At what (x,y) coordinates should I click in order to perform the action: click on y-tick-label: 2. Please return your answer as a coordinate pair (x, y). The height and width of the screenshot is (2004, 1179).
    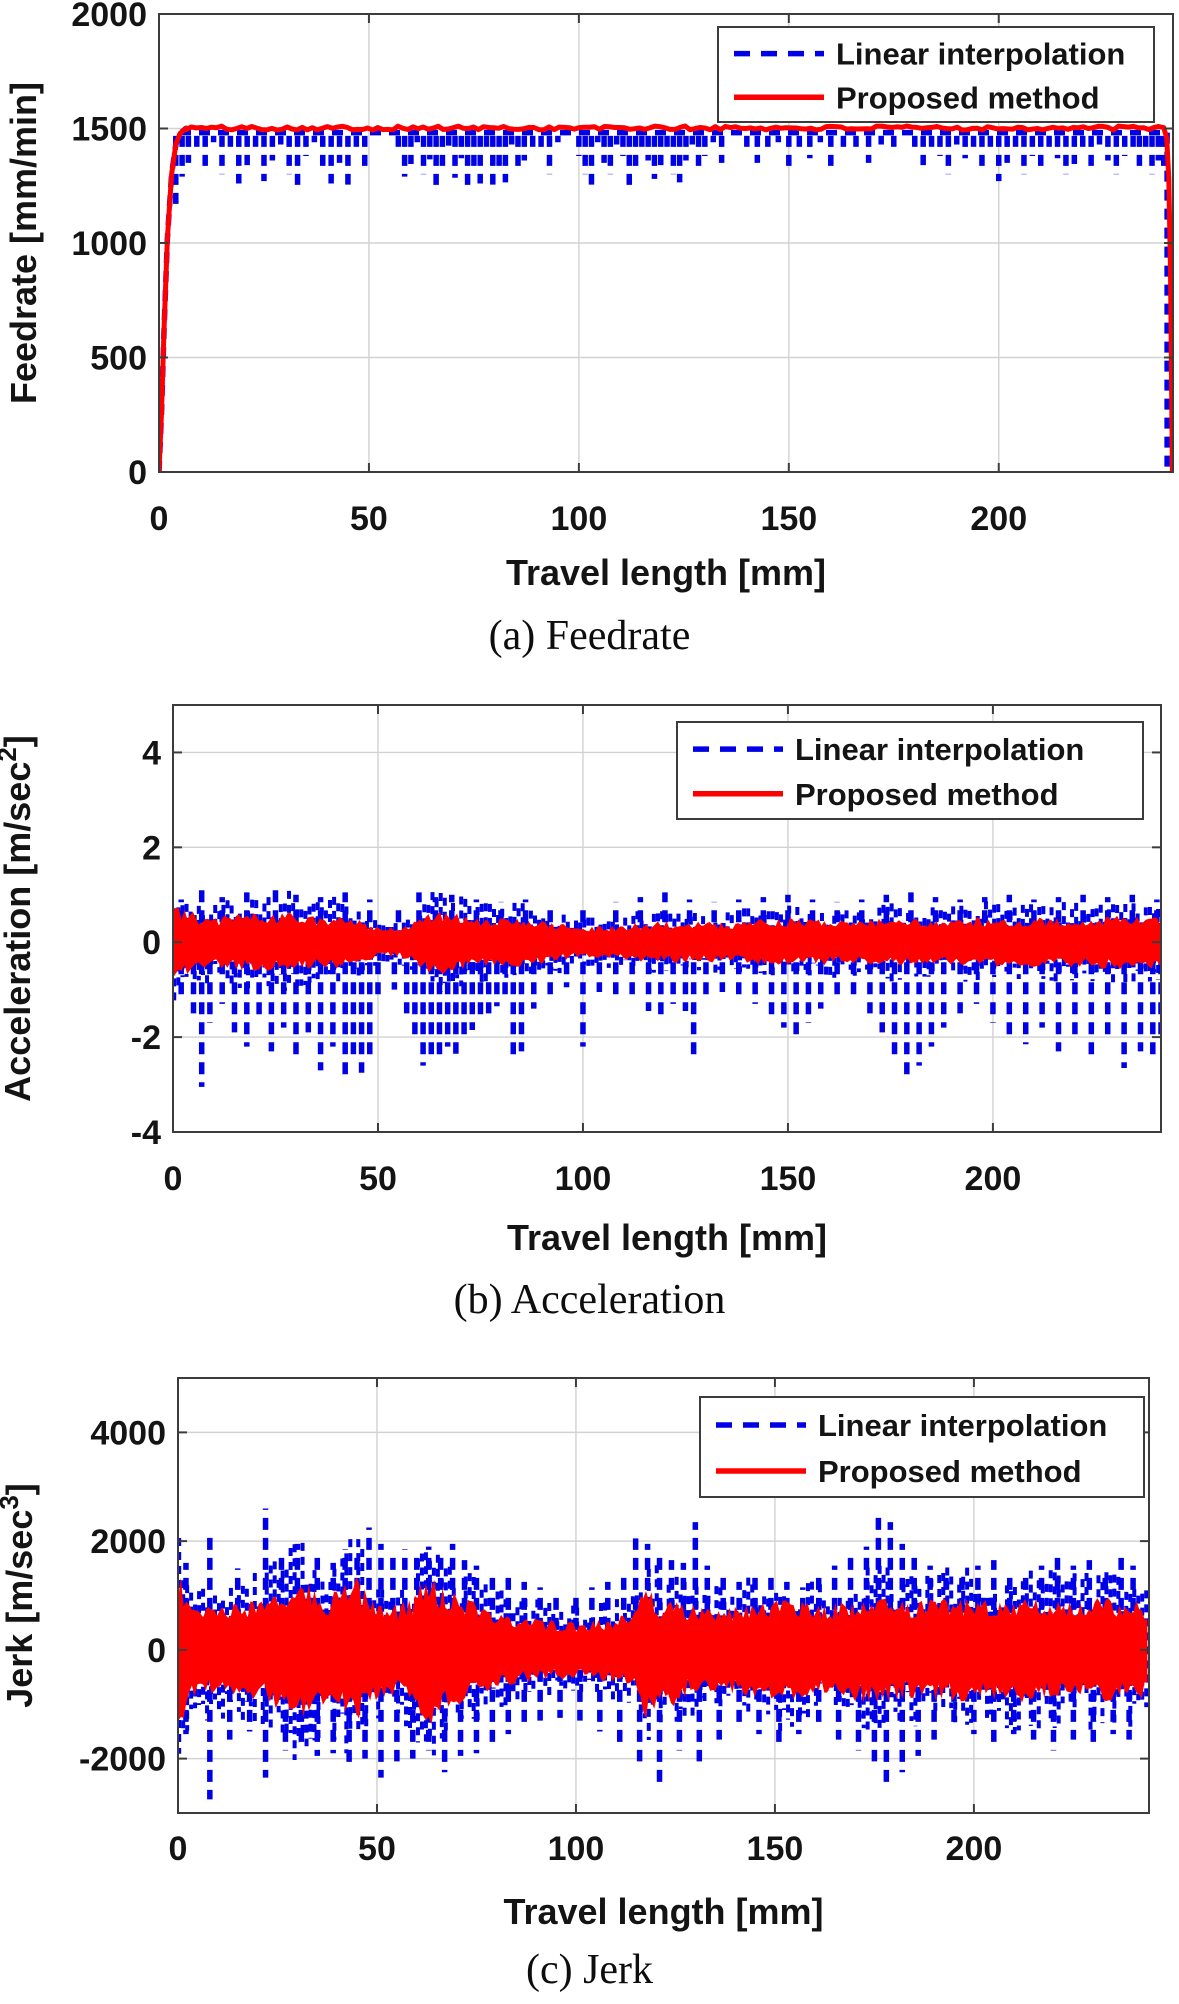
    Looking at the image, I should click on (151, 848).